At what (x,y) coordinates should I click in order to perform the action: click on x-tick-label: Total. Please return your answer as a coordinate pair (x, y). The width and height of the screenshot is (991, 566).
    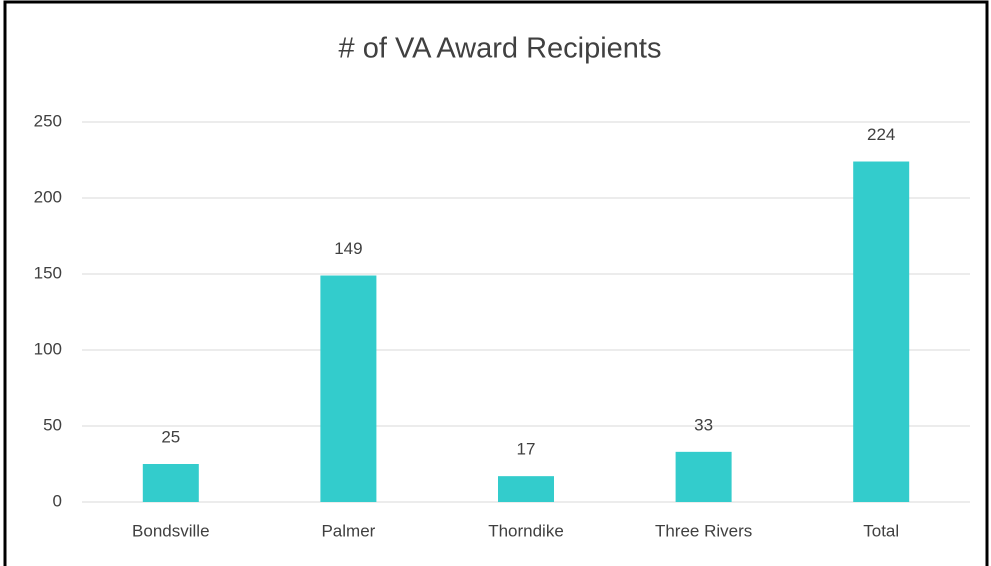
    Looking at the image, I should click on (881, 530).